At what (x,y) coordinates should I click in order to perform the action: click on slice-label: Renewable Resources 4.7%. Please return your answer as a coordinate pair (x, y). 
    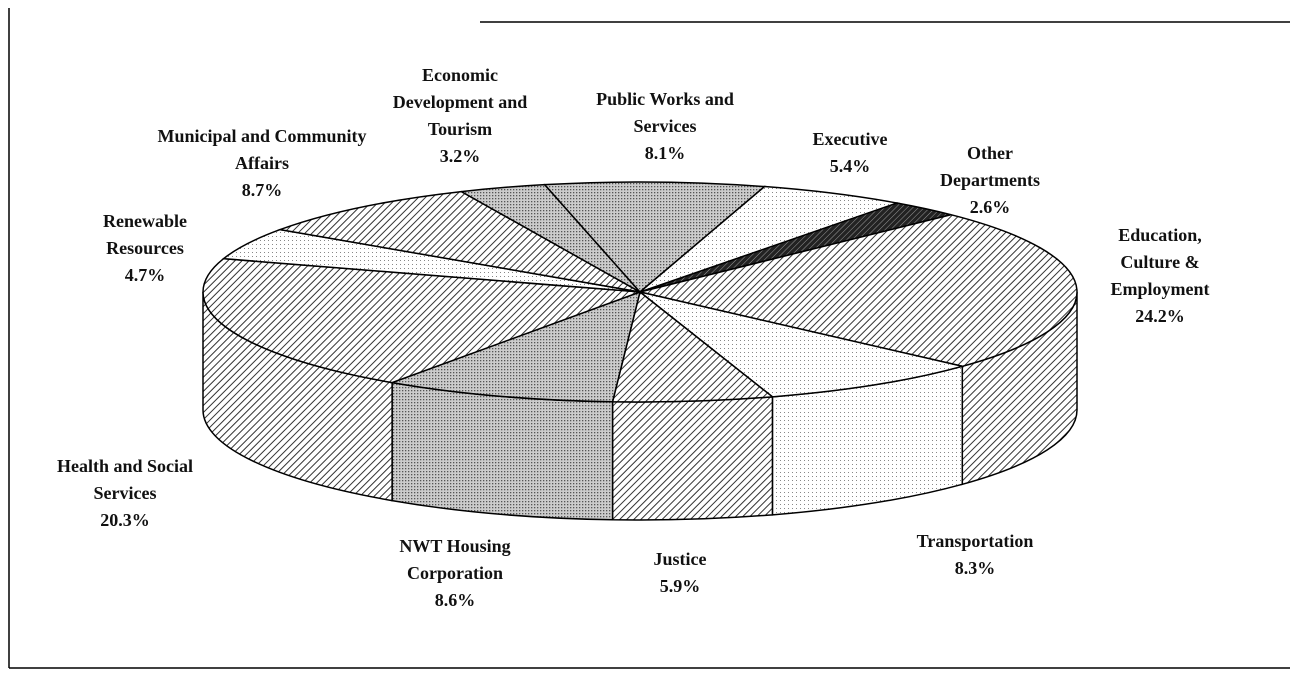
    Looking at the image, I should click on (145, 248).